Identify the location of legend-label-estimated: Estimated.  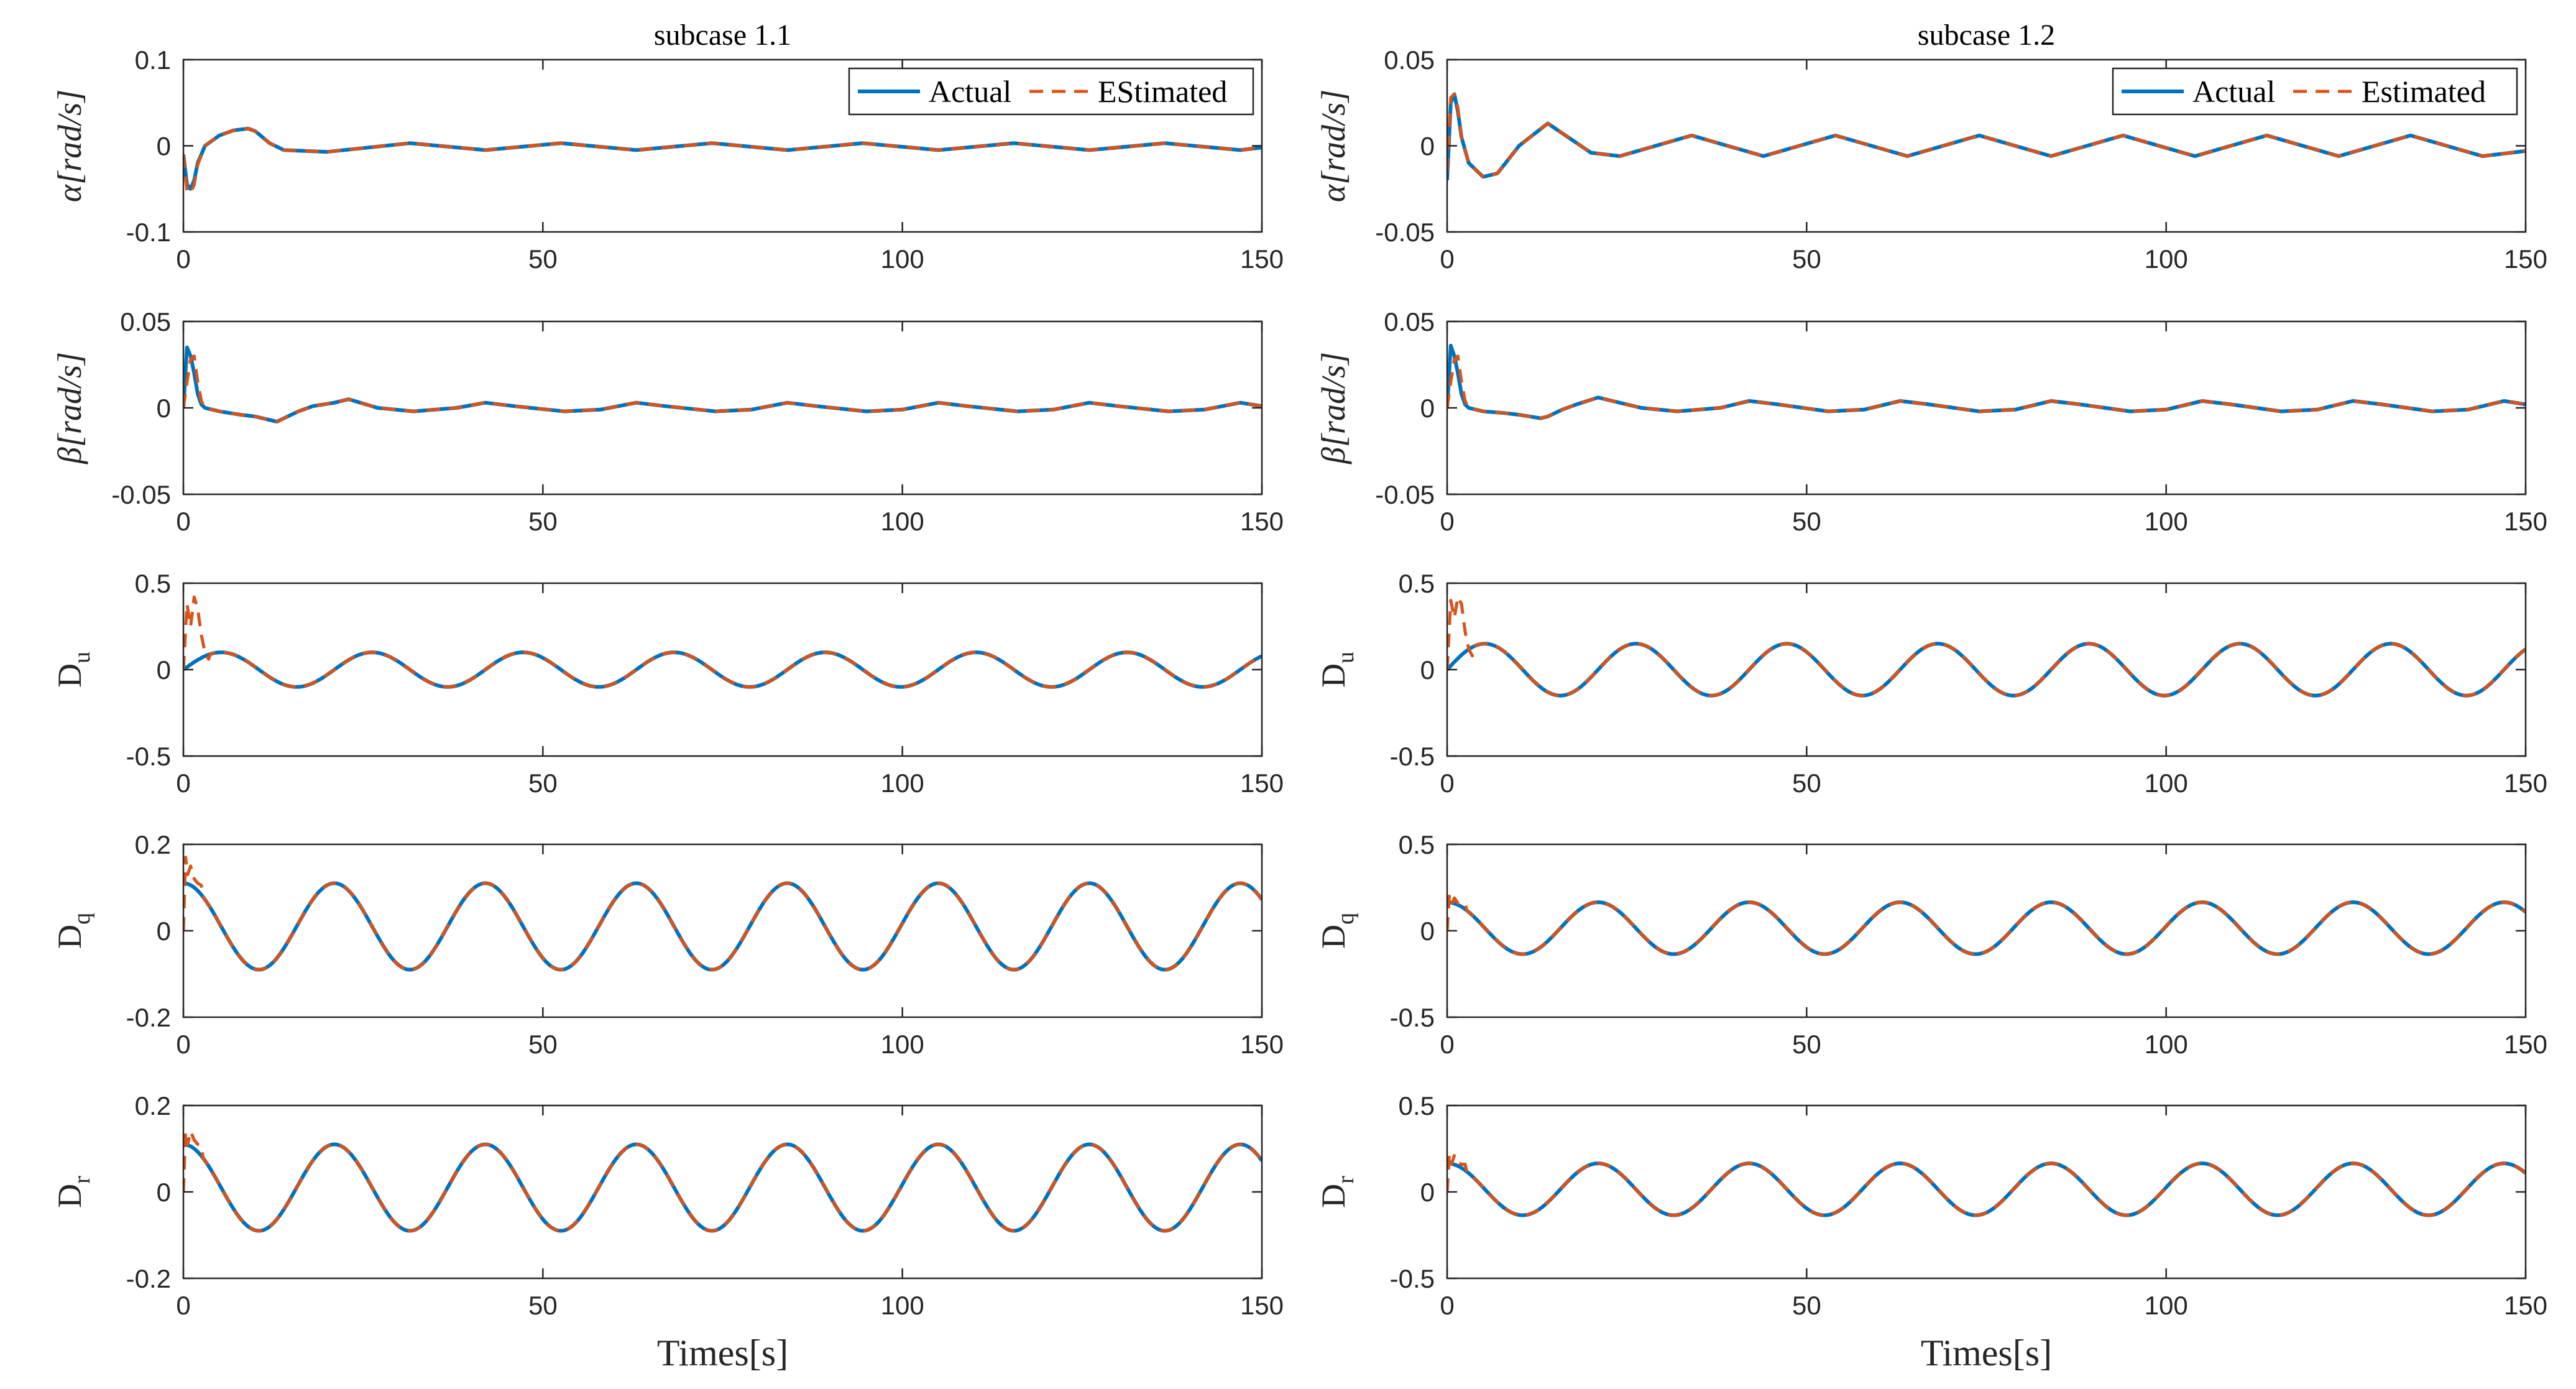
(2424, 91).